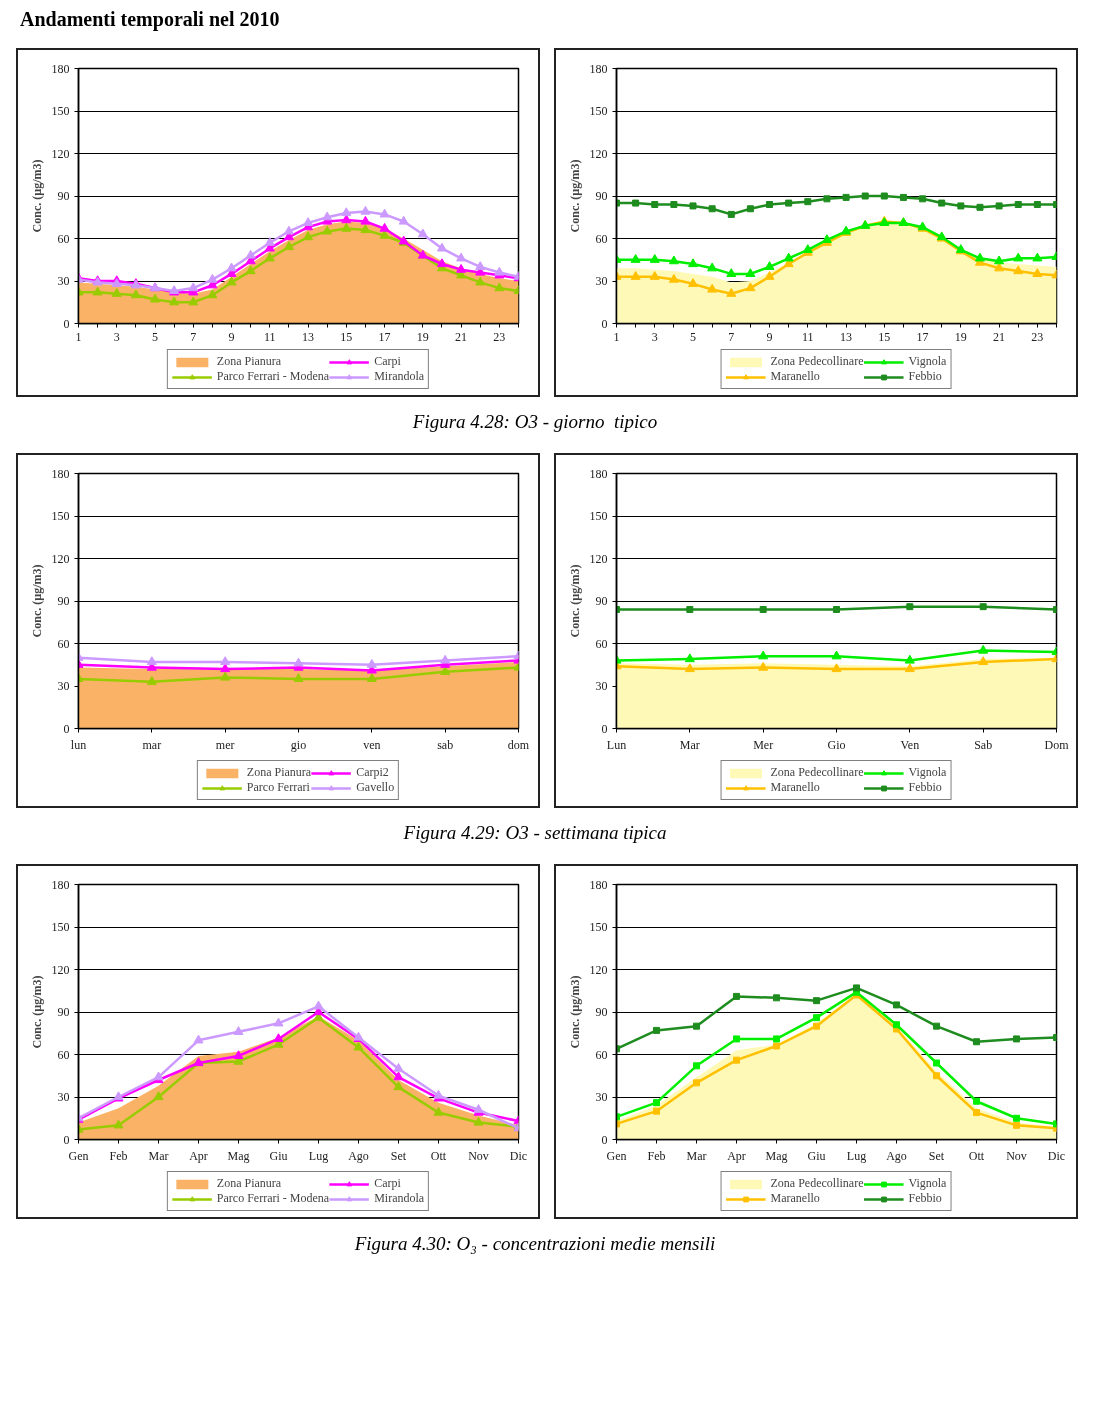  Describe the element at coordinates (656, 1155) in the screenshot. I see `x-tick-label: Feb` at that location.